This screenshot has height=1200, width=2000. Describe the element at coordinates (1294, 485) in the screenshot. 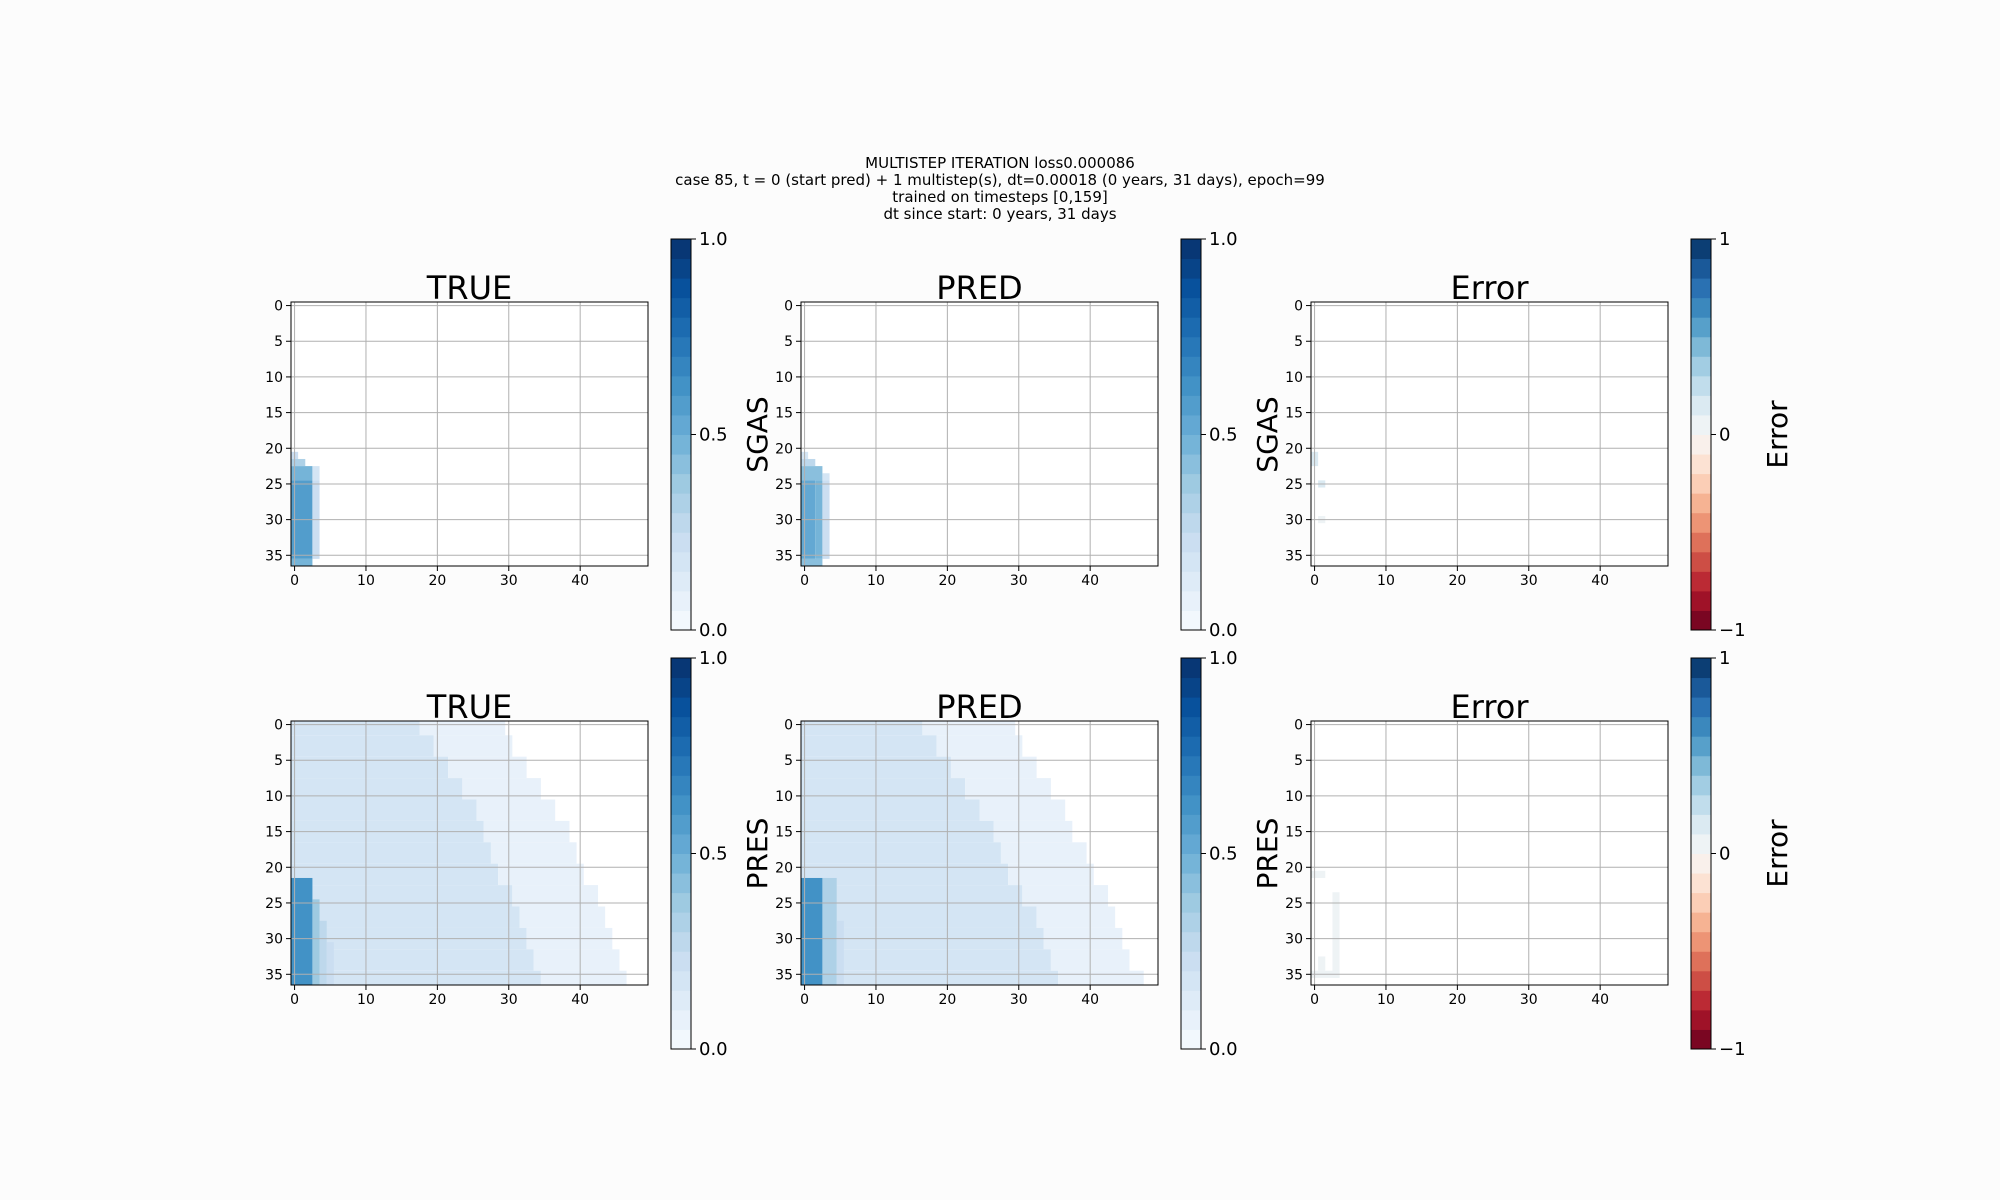

I see `y-tick-label: 25` at that location.